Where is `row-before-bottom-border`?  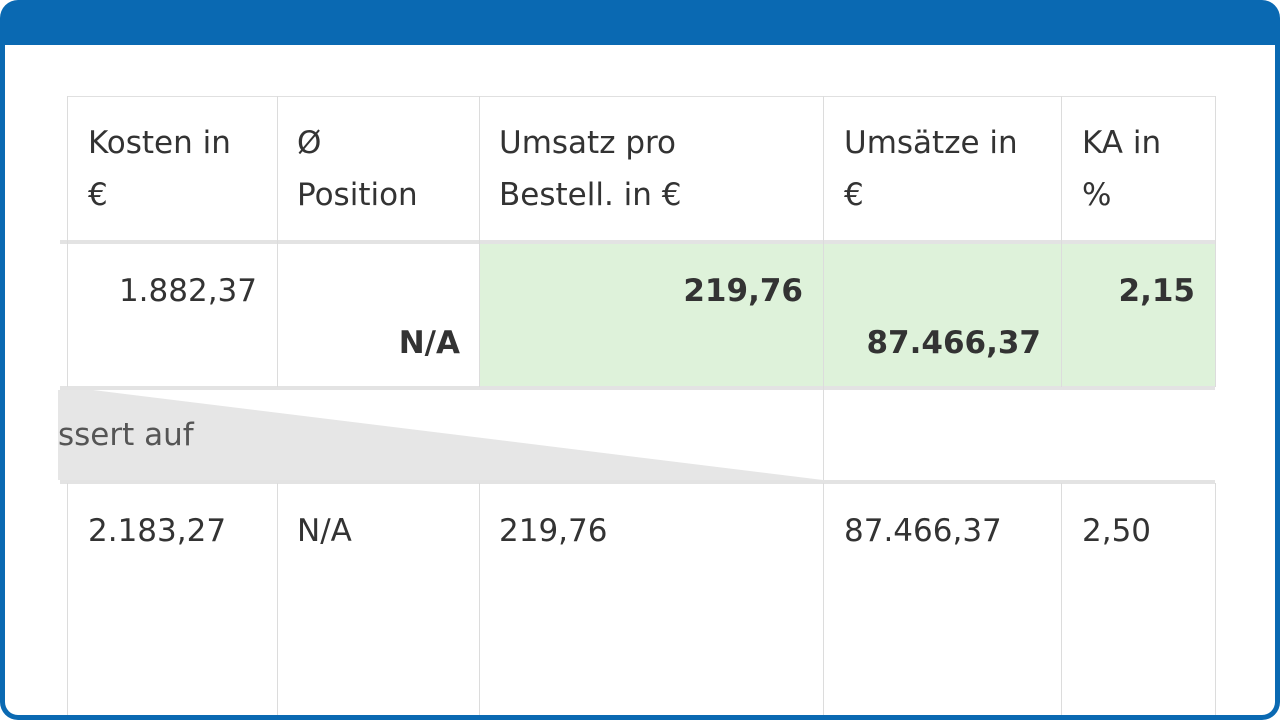
row-before-bottom-border is located at coordinates (637, 388).